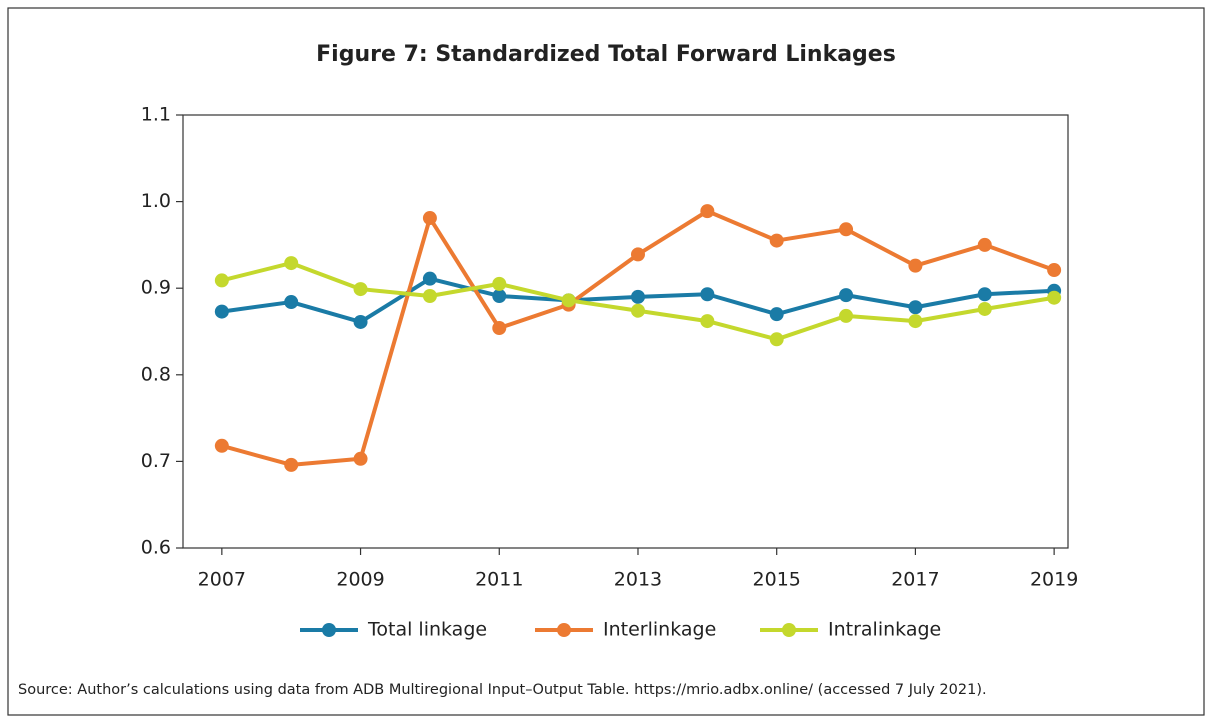  What do you see at coordinates (884, 630) in the screenshot?
I see `legend-label: Intralinkage` at bounding box center [884, 630].